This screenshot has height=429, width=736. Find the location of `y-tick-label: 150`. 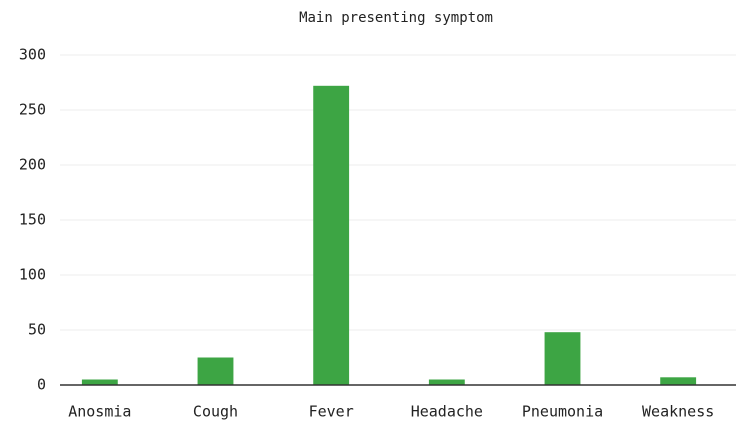

y-tick-label: 150 is located at coordinates (32, 220).